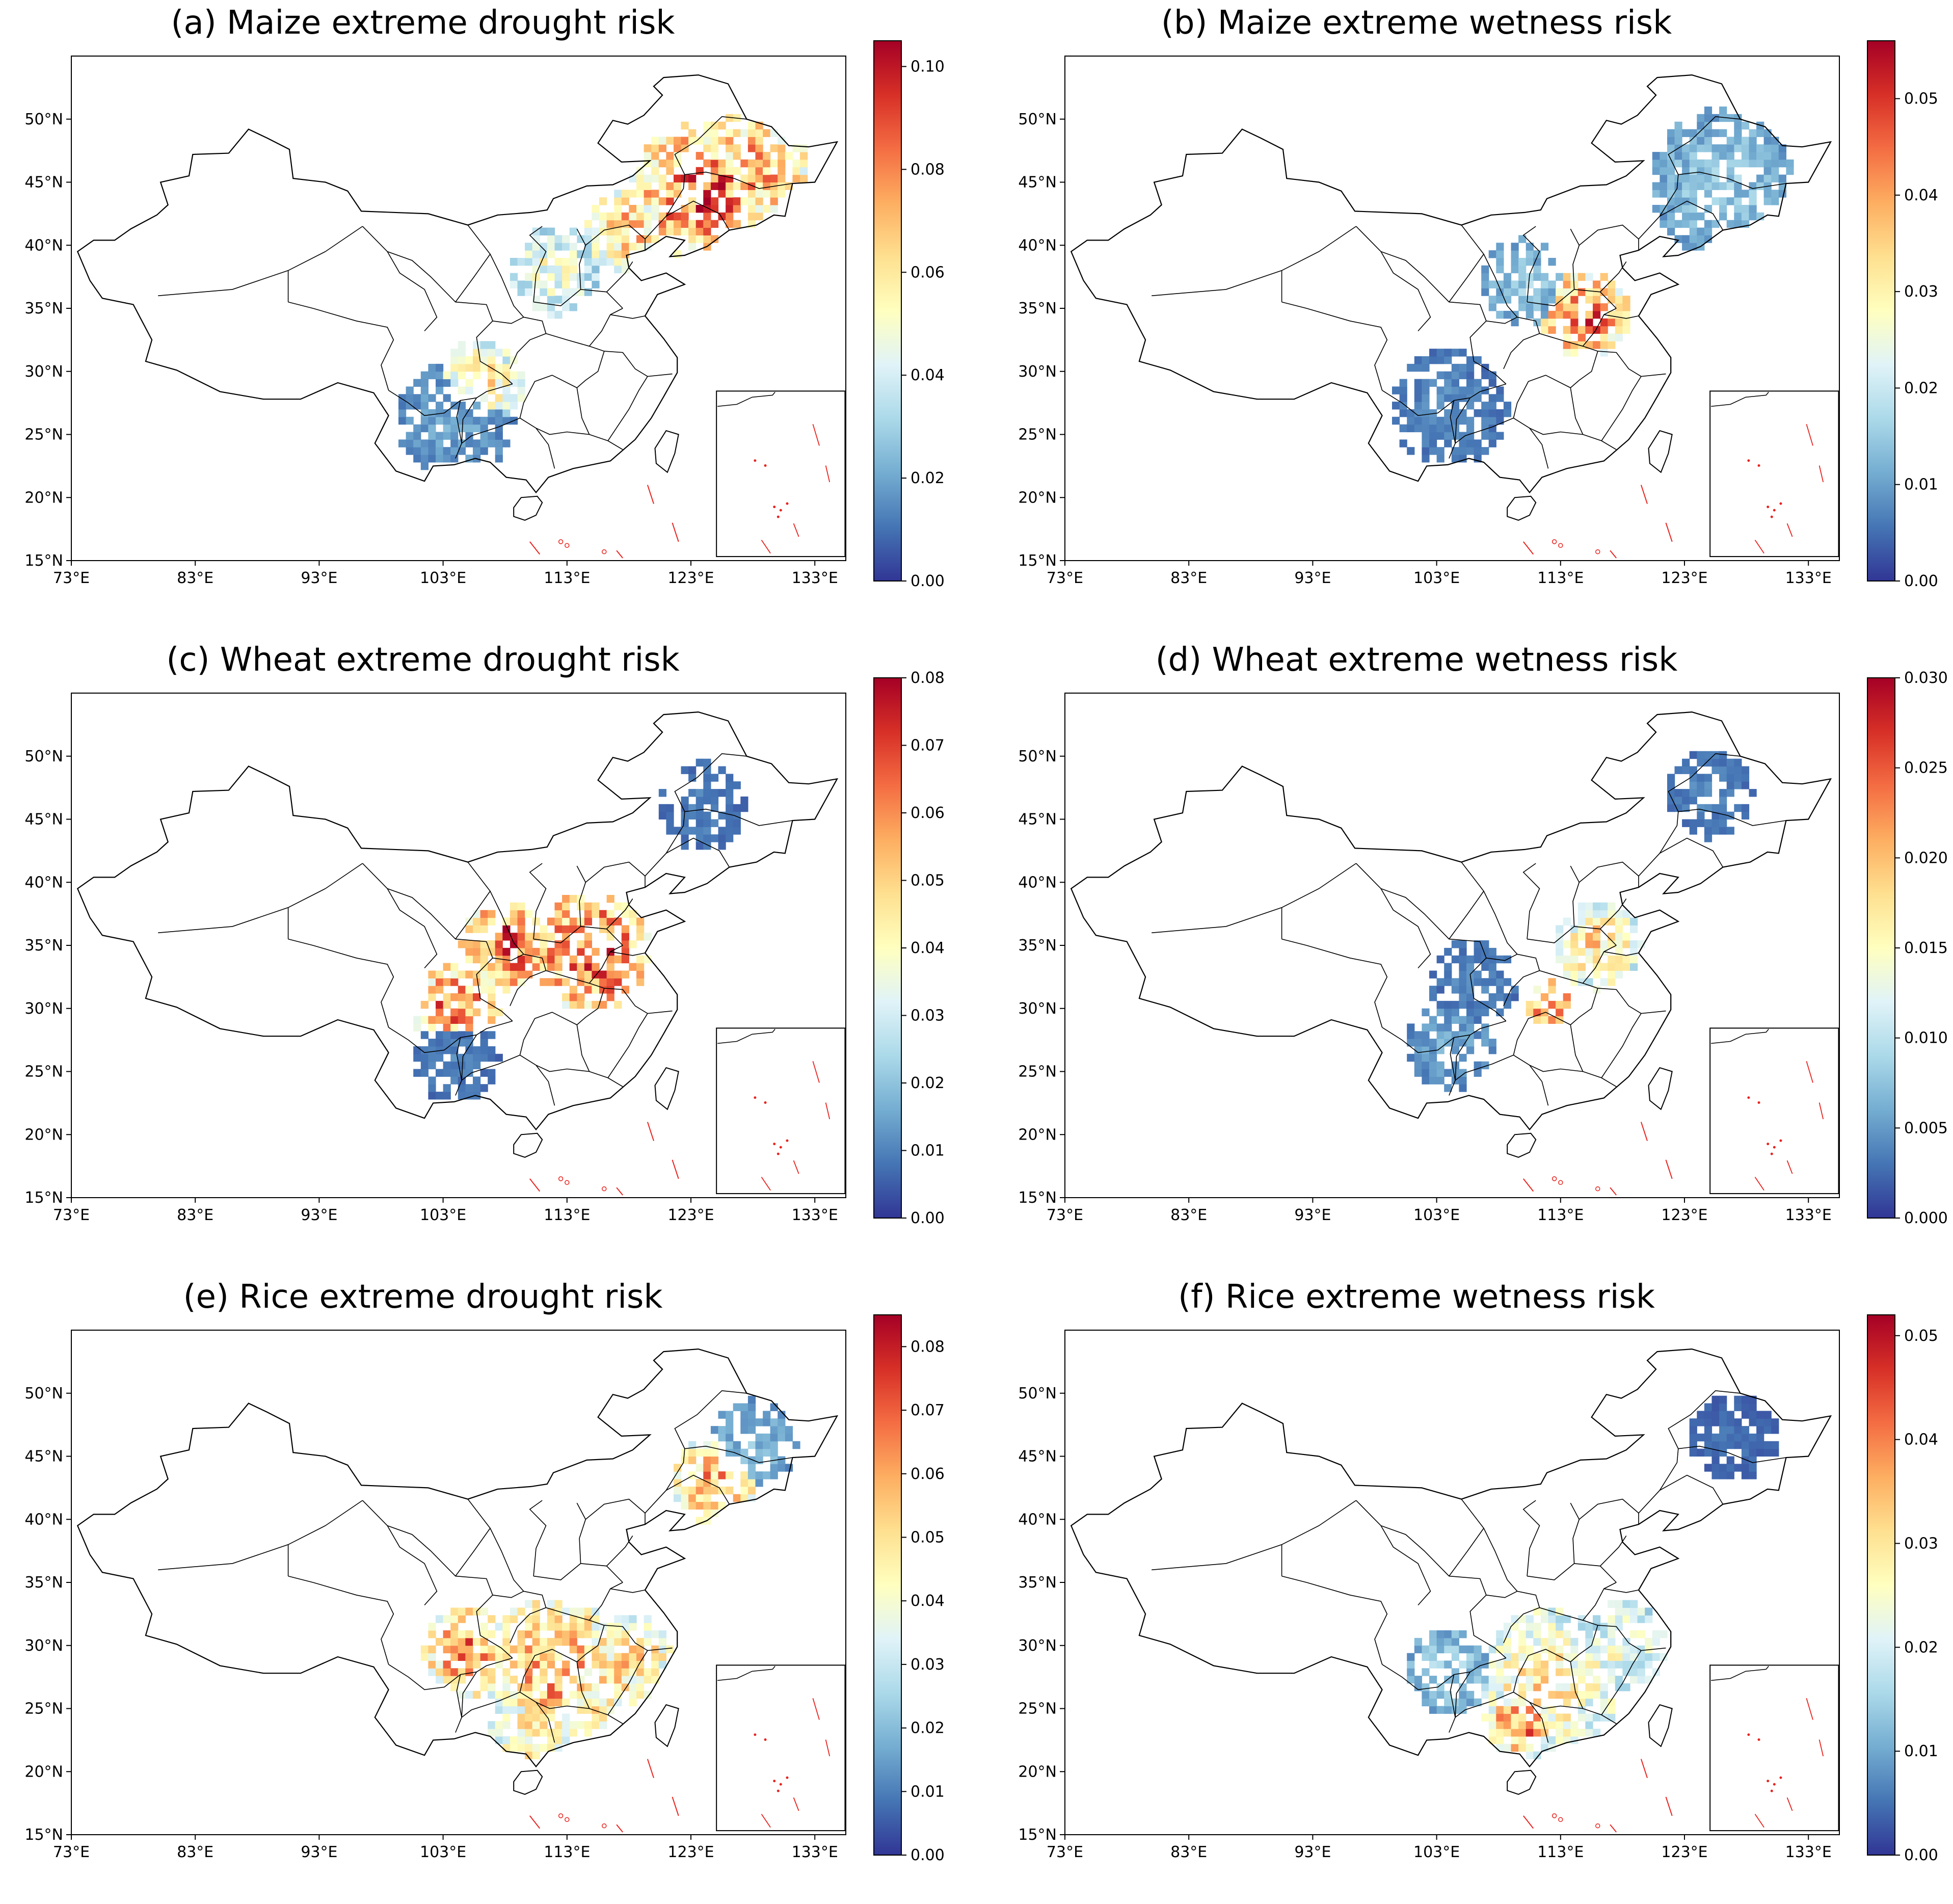 This screenshot has height=1904, width=1953. I want to click on y-tick-label: 15°N, so click(43, 1198).